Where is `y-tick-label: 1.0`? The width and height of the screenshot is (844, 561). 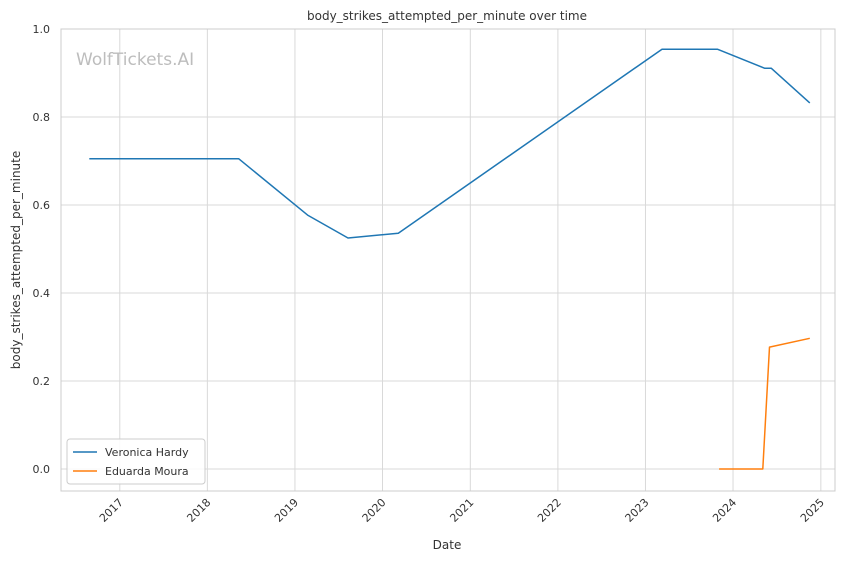
y-tick-label: 1.0 is located at coordinates (42, 29).